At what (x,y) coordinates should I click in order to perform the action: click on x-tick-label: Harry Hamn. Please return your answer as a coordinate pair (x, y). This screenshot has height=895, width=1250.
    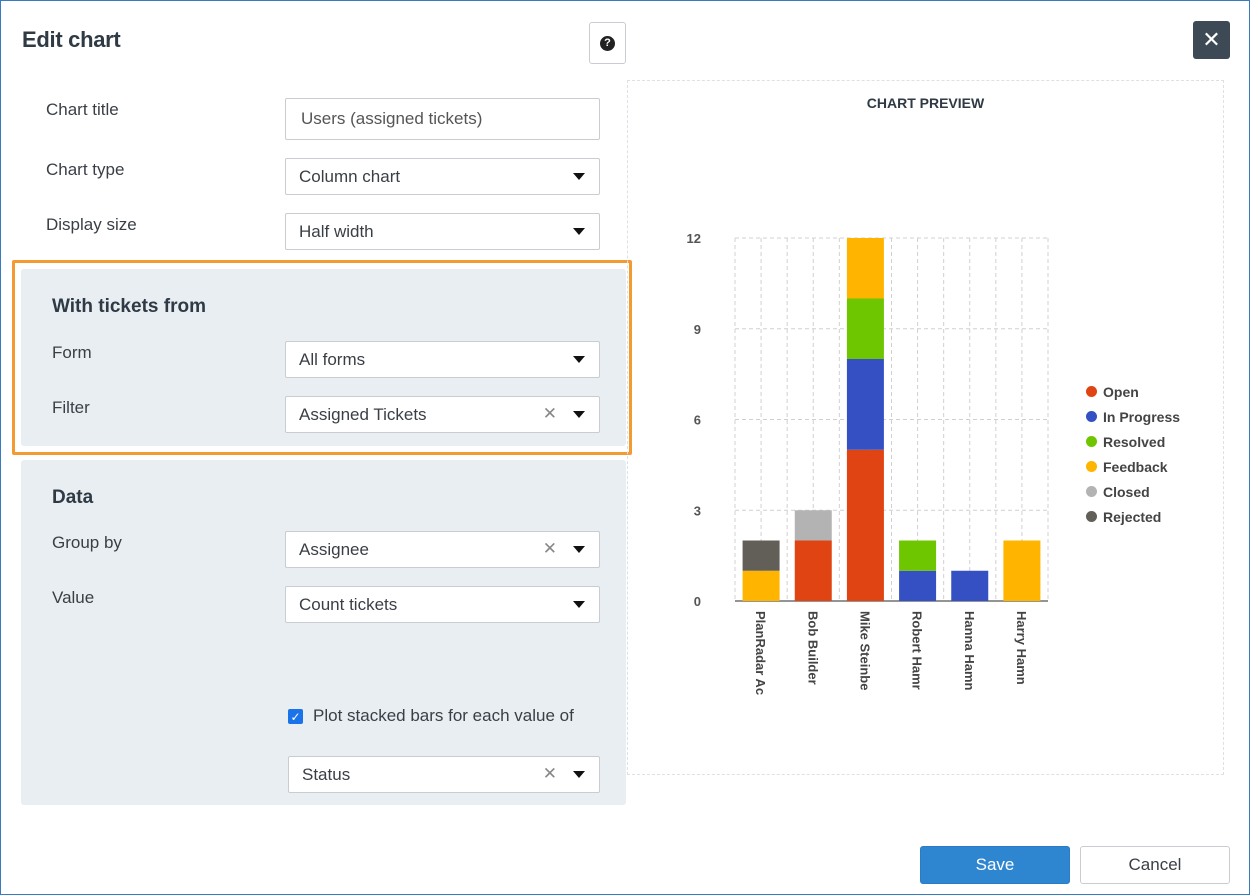
    Looking at the image, I should click on (1021, 648).